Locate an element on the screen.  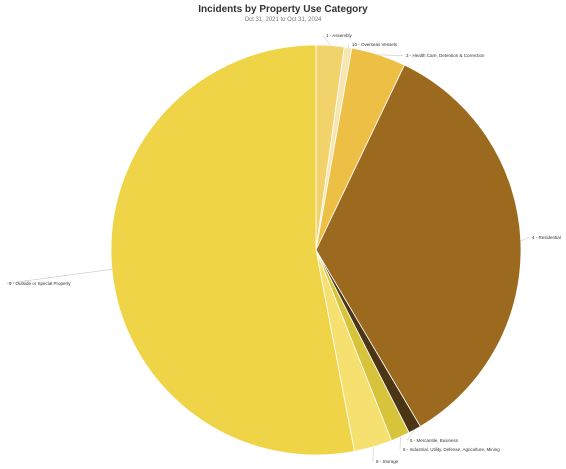
slice-label: 8 - Storage is located at coordinates (387, 461).